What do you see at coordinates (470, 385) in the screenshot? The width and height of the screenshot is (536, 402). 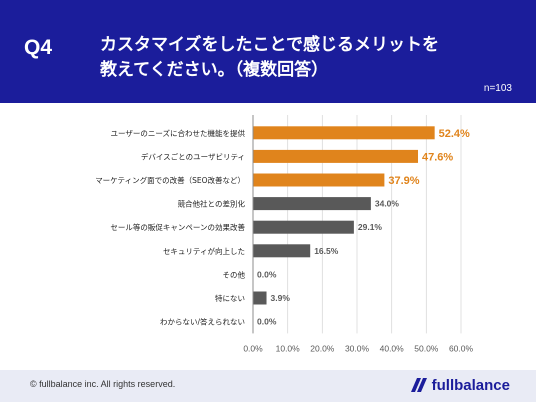 I see `logo-text: fullbalance` at bounding box center [470, 385].